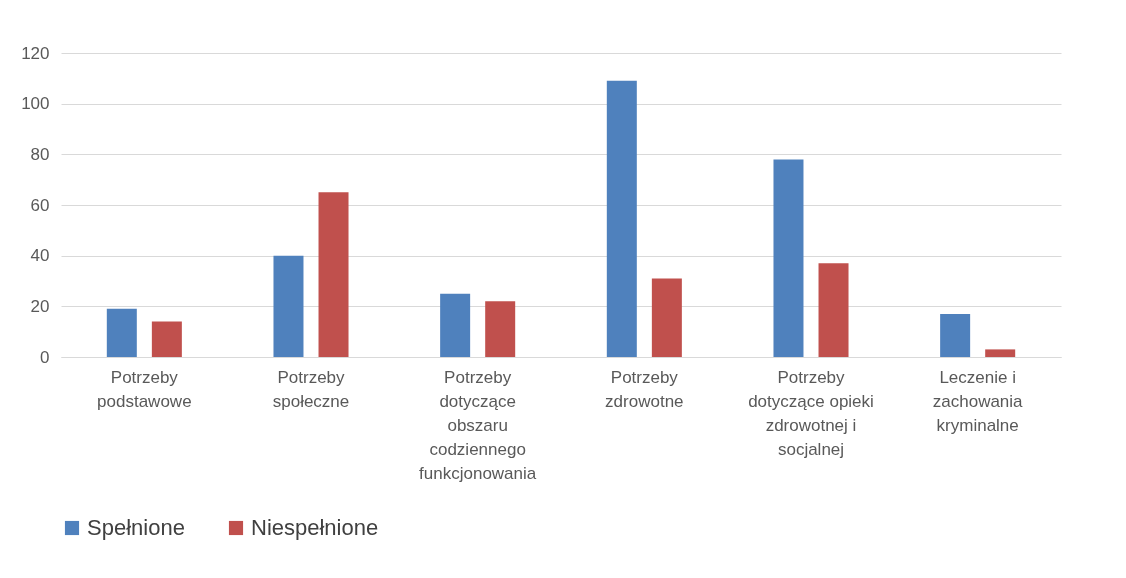 The width and height of the screenshot is (1126, 578). What do you see at coordinates (644, 389) in the screenshot?
I see `x-tick-label: Potrzeby zdrowotne` at bounding box center [644, 389].